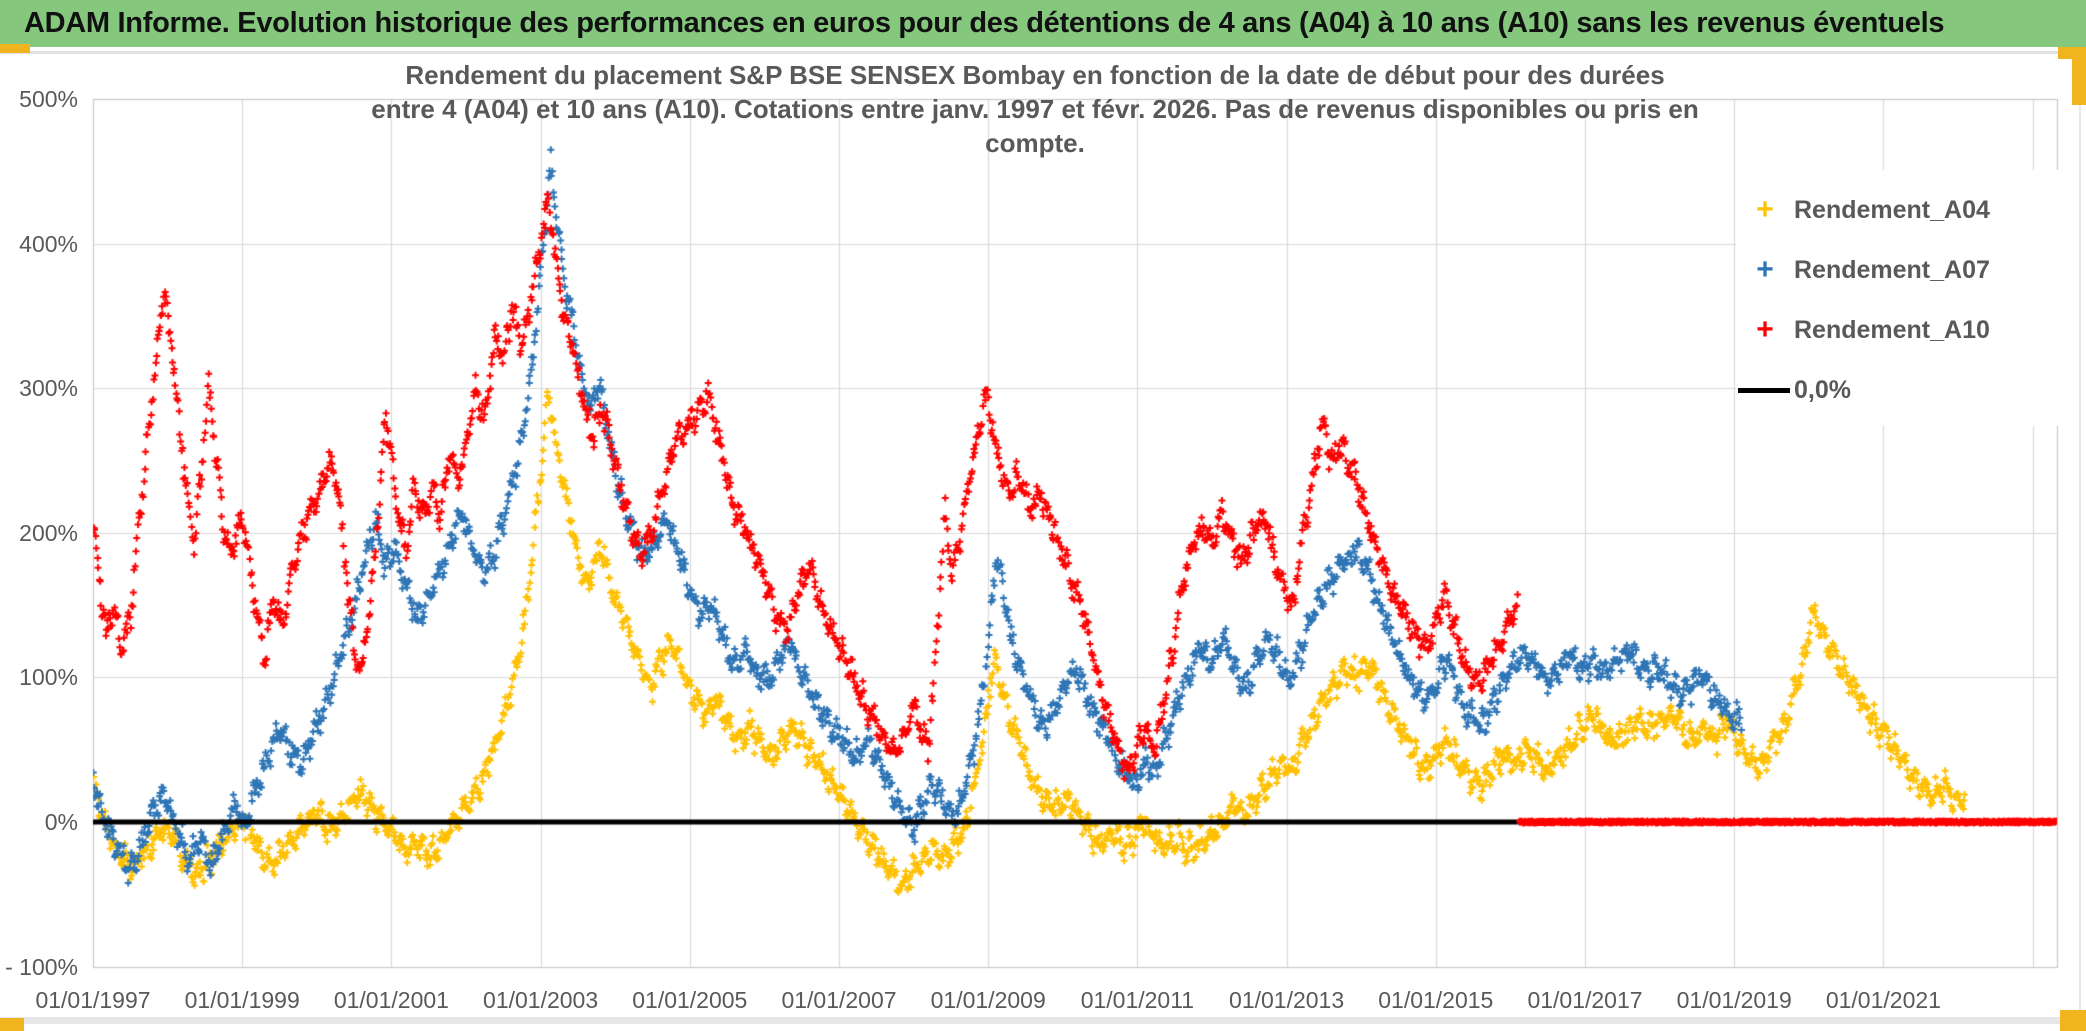  What do you see at coordinates (541, 1000) in the screenshot?
I see `x-tick-label: 01/01/2003` at bounding box center [541, 1000].